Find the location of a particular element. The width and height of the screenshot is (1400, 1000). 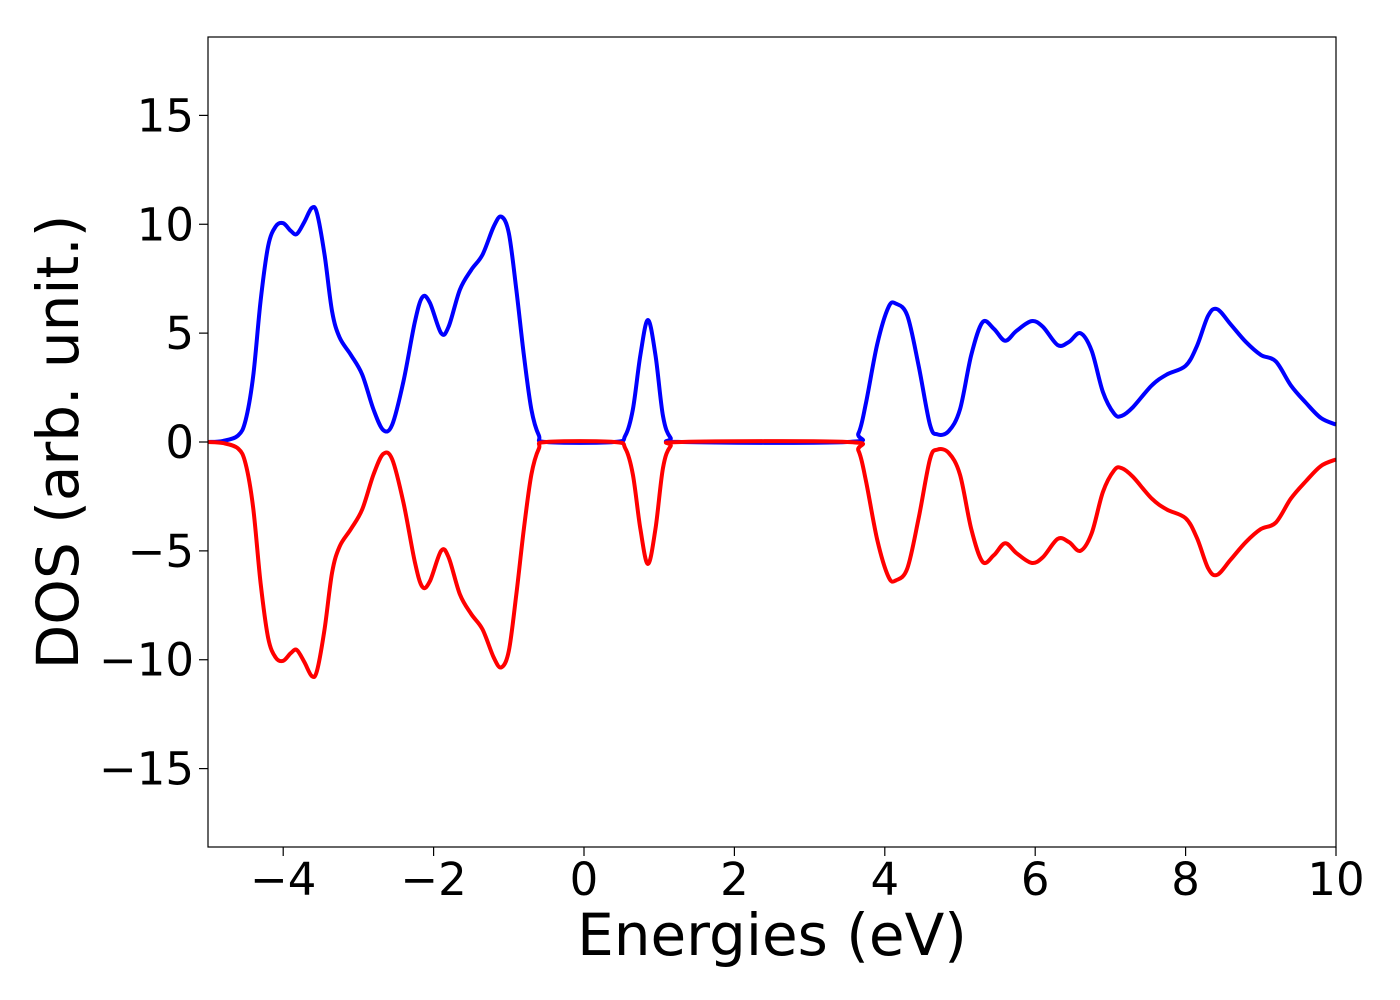

x-tick-label: 10 is located at coordinates (1335, 879).